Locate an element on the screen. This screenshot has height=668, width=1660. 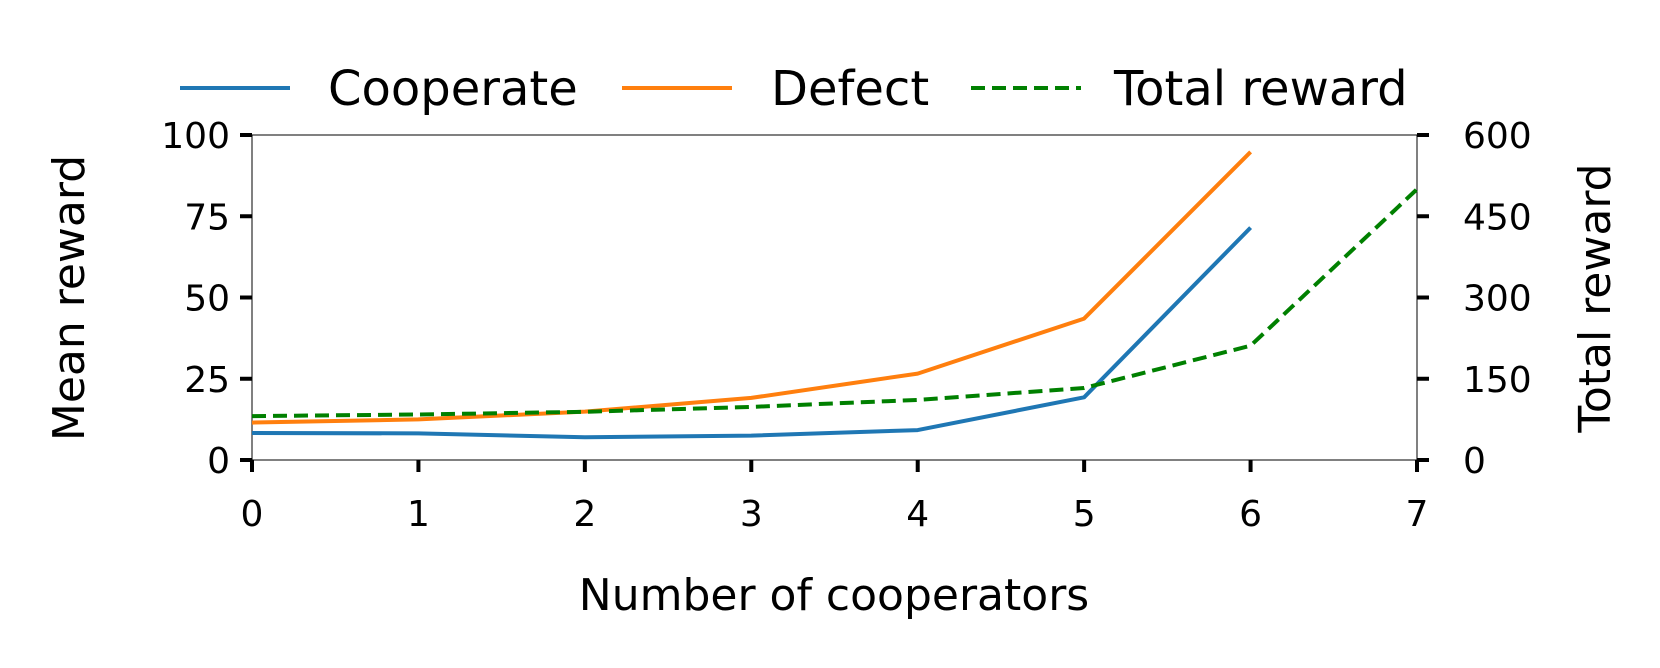
legend-label-total-reward: Total reward is located at coordinates (1260, 89).